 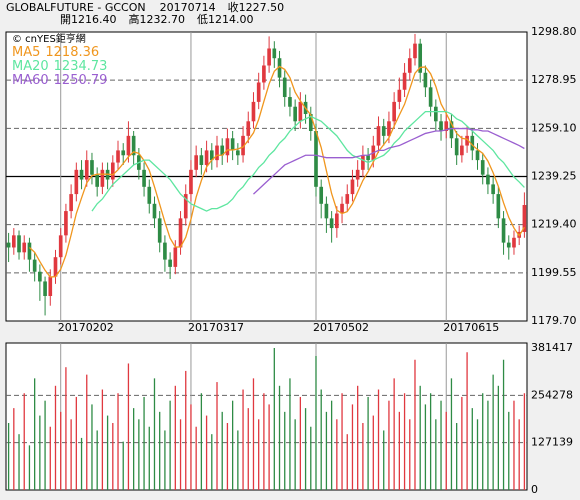 I want to click on source: © cnYES鉅亨網, so click(x=49, y=38).